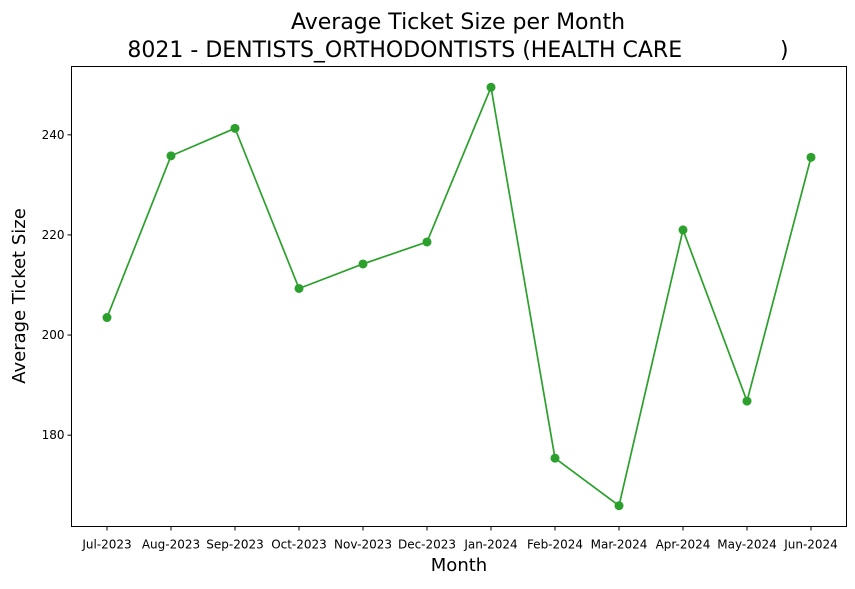  Describe the element at coordinates (53, 435) in the screenshot. I see `y-tick-label: 180` at that location.